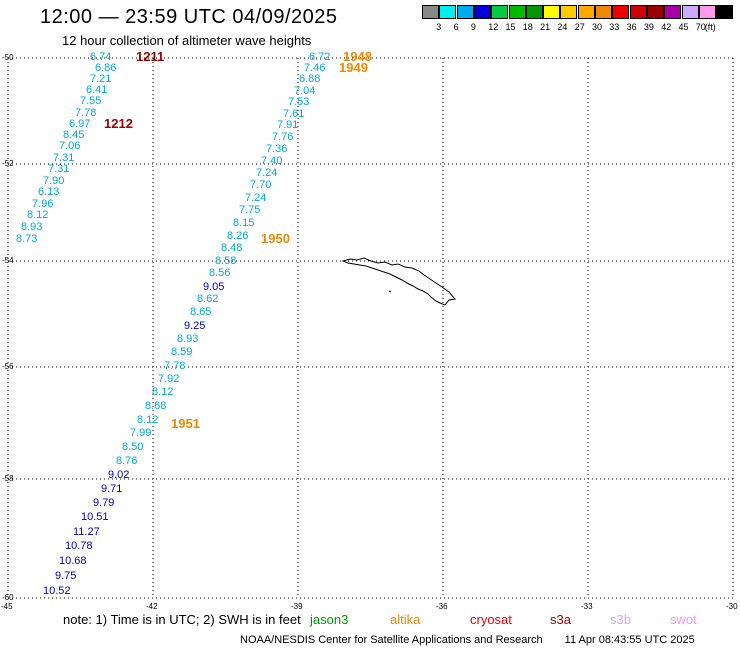 The width and height of the screenshot is (740, 650). I want to click on satellite-legend-item: altika, so click(405, 619).